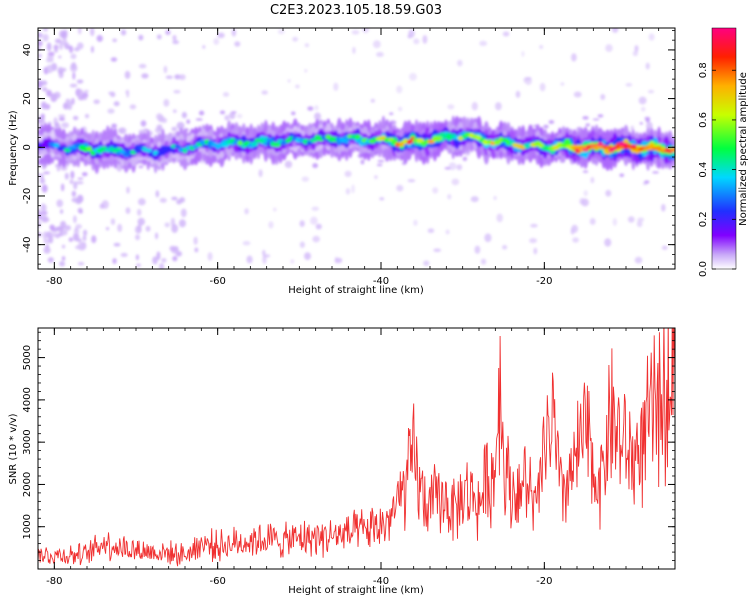  What do you see at coordinates (217, 581) in the screenshot?
I see `snr-xtick-label: -60` at bounding box center [217, 581].